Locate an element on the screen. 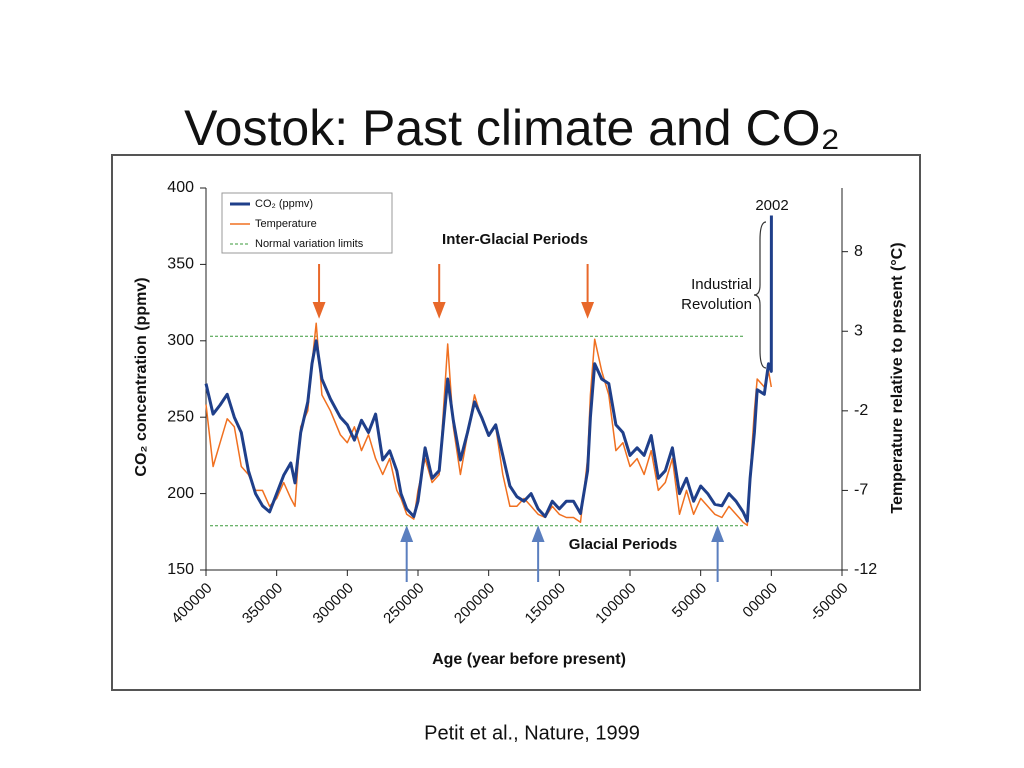 Image resolution: width=1024 pixels, height=768 pixels. y2-tick-label: -7 is located at coordinates (861, 490).